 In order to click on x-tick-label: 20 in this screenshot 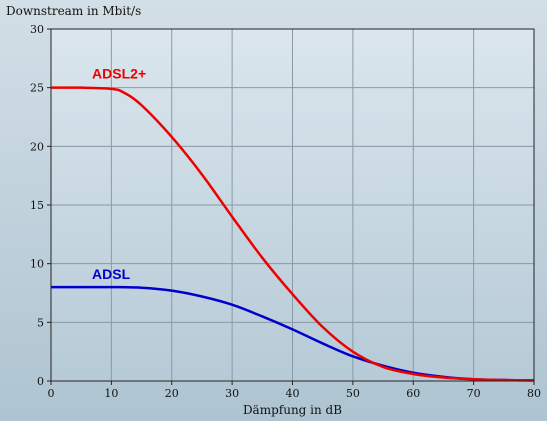, I will do `click(172, 393)`.